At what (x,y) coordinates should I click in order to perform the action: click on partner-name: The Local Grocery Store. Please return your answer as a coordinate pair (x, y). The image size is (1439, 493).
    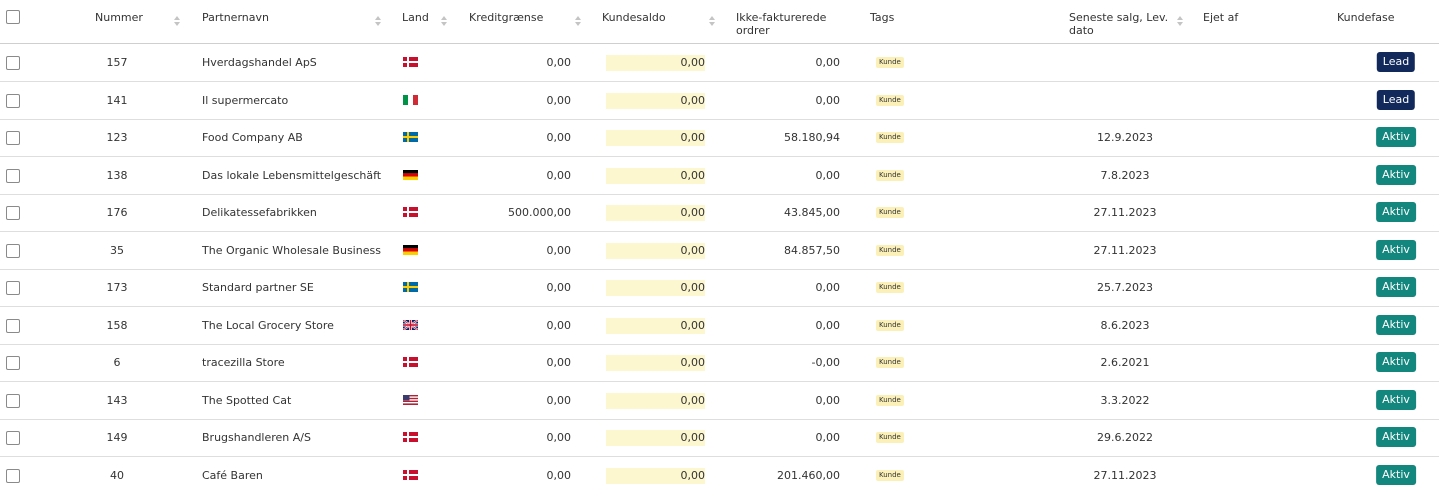
    Looking at the image, I should click on (268, 325).